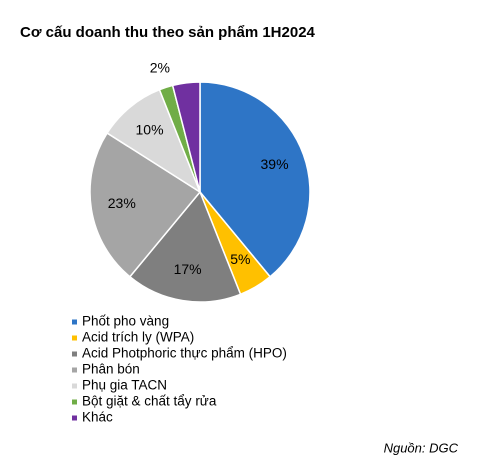 Image resolution: width=480 pixels, height=471 pixels. What do you see at coordinates (160, 67) in the screenshot?
I see `data-label: 2%` at bounding box center [160, 67].